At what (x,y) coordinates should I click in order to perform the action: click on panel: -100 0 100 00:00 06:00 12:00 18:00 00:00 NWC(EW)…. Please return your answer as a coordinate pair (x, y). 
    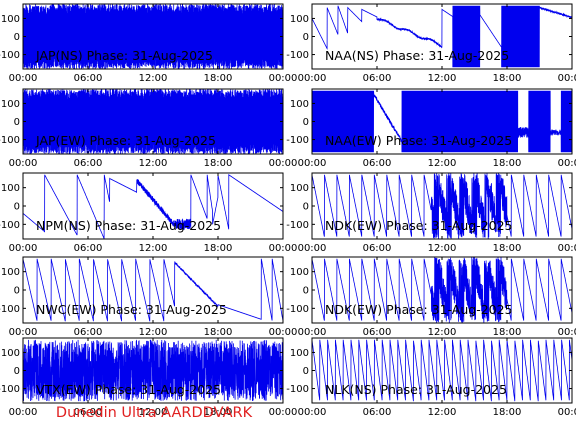
    Looking at the image, I should click on (148, 297).